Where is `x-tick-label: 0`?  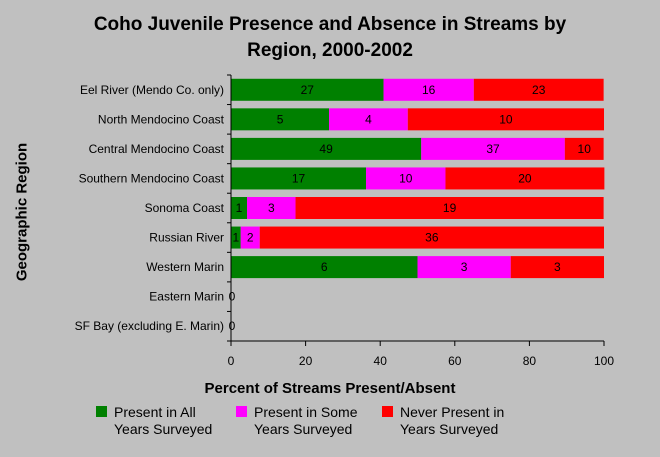 x-tick-label: 0 is located at coordinates (231, 361).